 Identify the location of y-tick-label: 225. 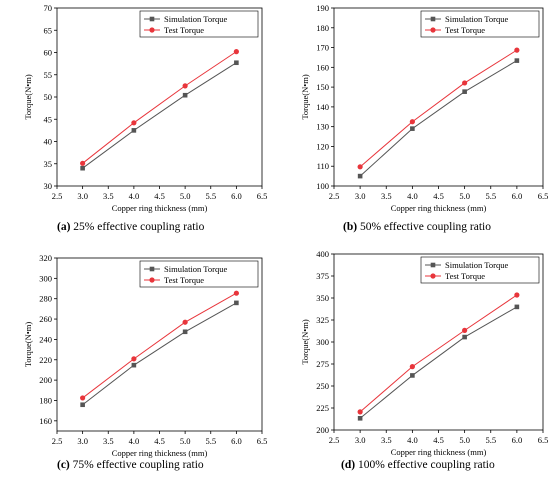
(322, 408).